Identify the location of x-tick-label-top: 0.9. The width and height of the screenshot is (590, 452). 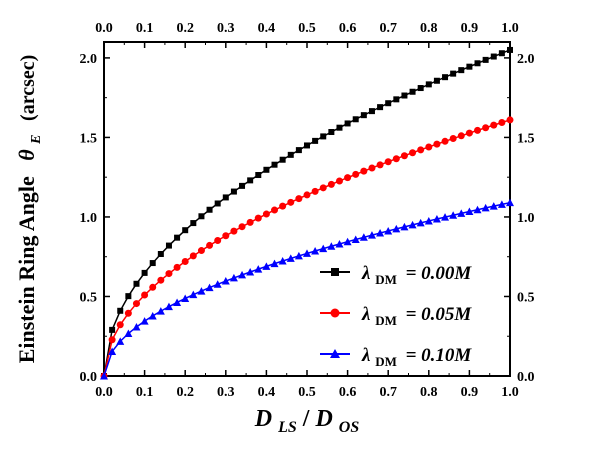
(470, 28).